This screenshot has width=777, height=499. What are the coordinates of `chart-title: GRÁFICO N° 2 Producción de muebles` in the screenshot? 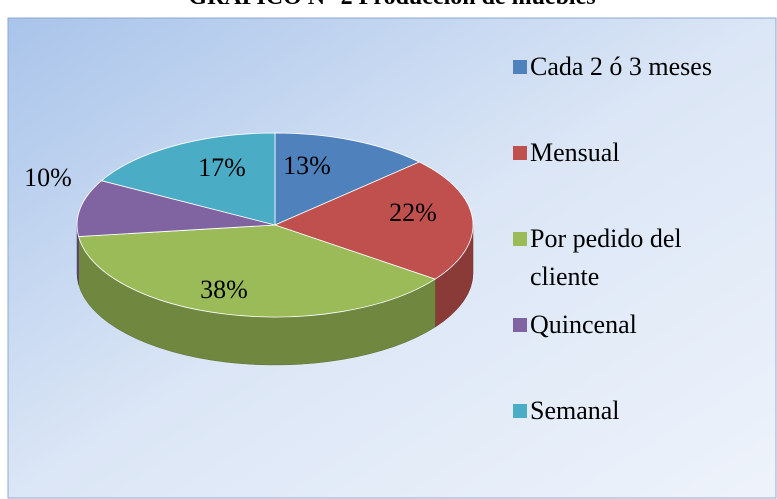 It's located at (391, 5).